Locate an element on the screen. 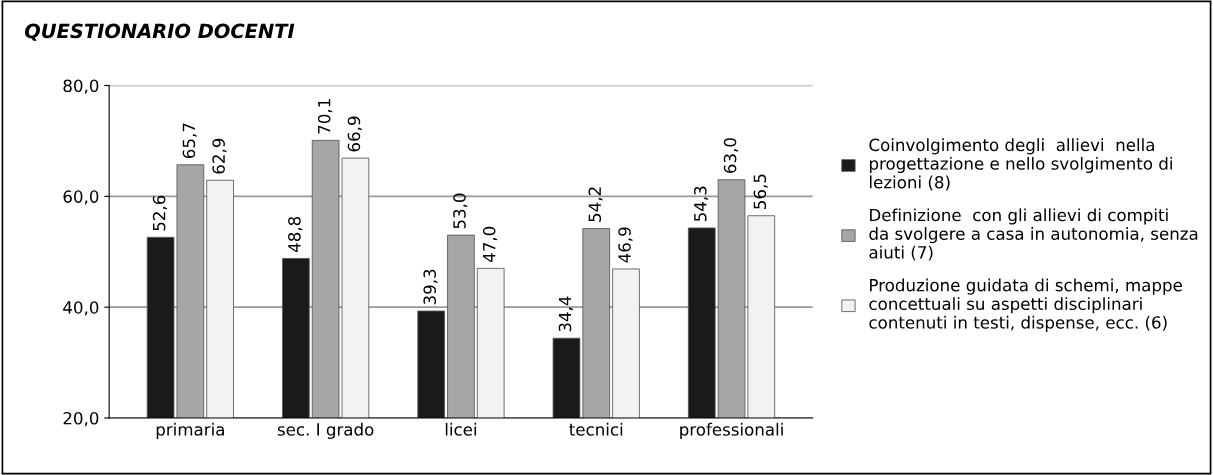 The width and height of the screenshot is (1213, 475). data-label: 56,5 is located at coordinates (760, 191).